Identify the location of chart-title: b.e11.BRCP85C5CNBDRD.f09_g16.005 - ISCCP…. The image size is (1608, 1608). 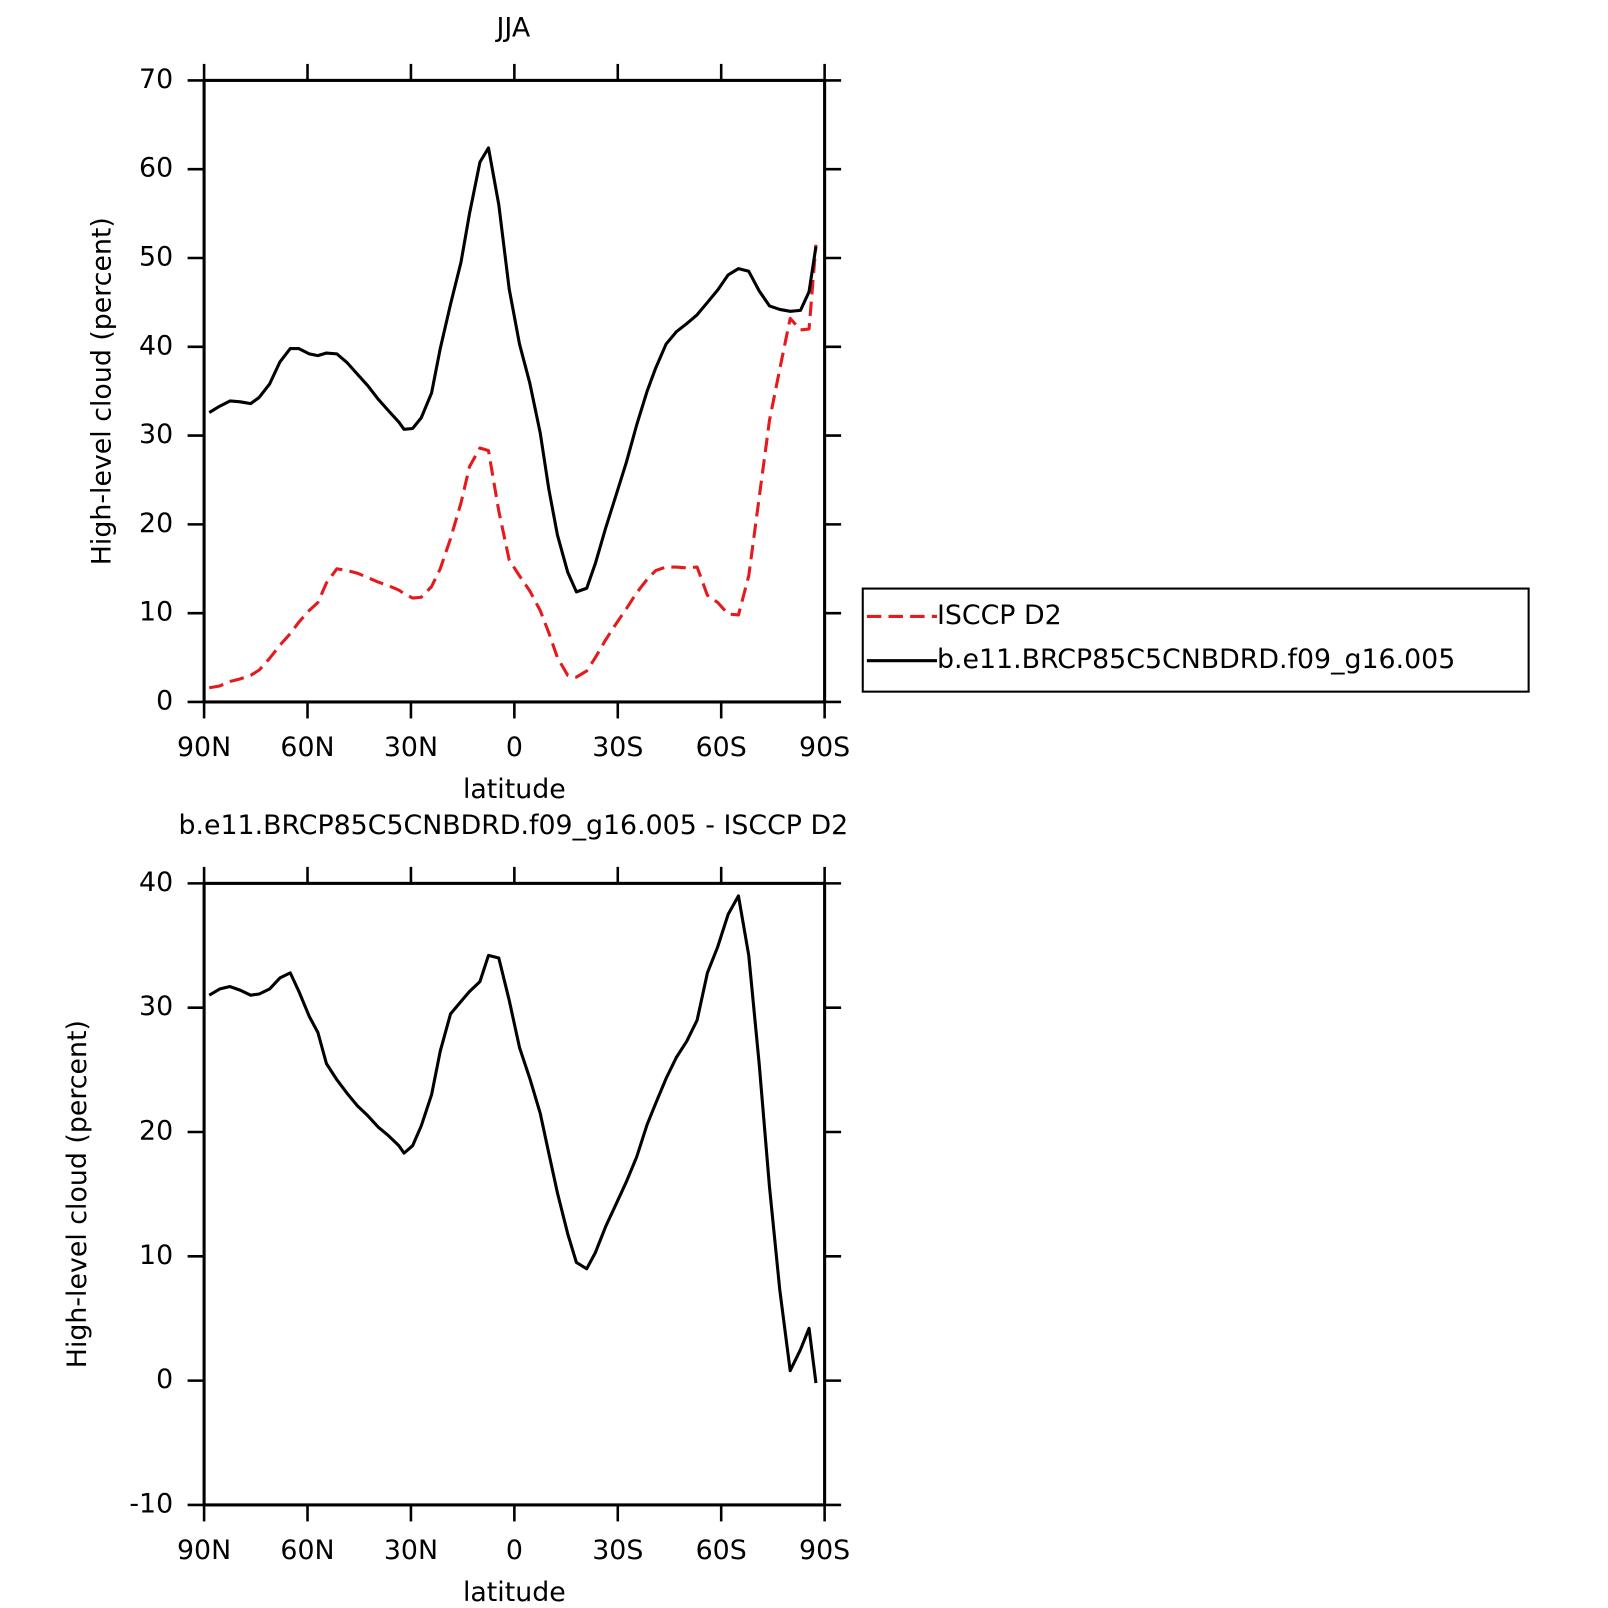
(513, 825).